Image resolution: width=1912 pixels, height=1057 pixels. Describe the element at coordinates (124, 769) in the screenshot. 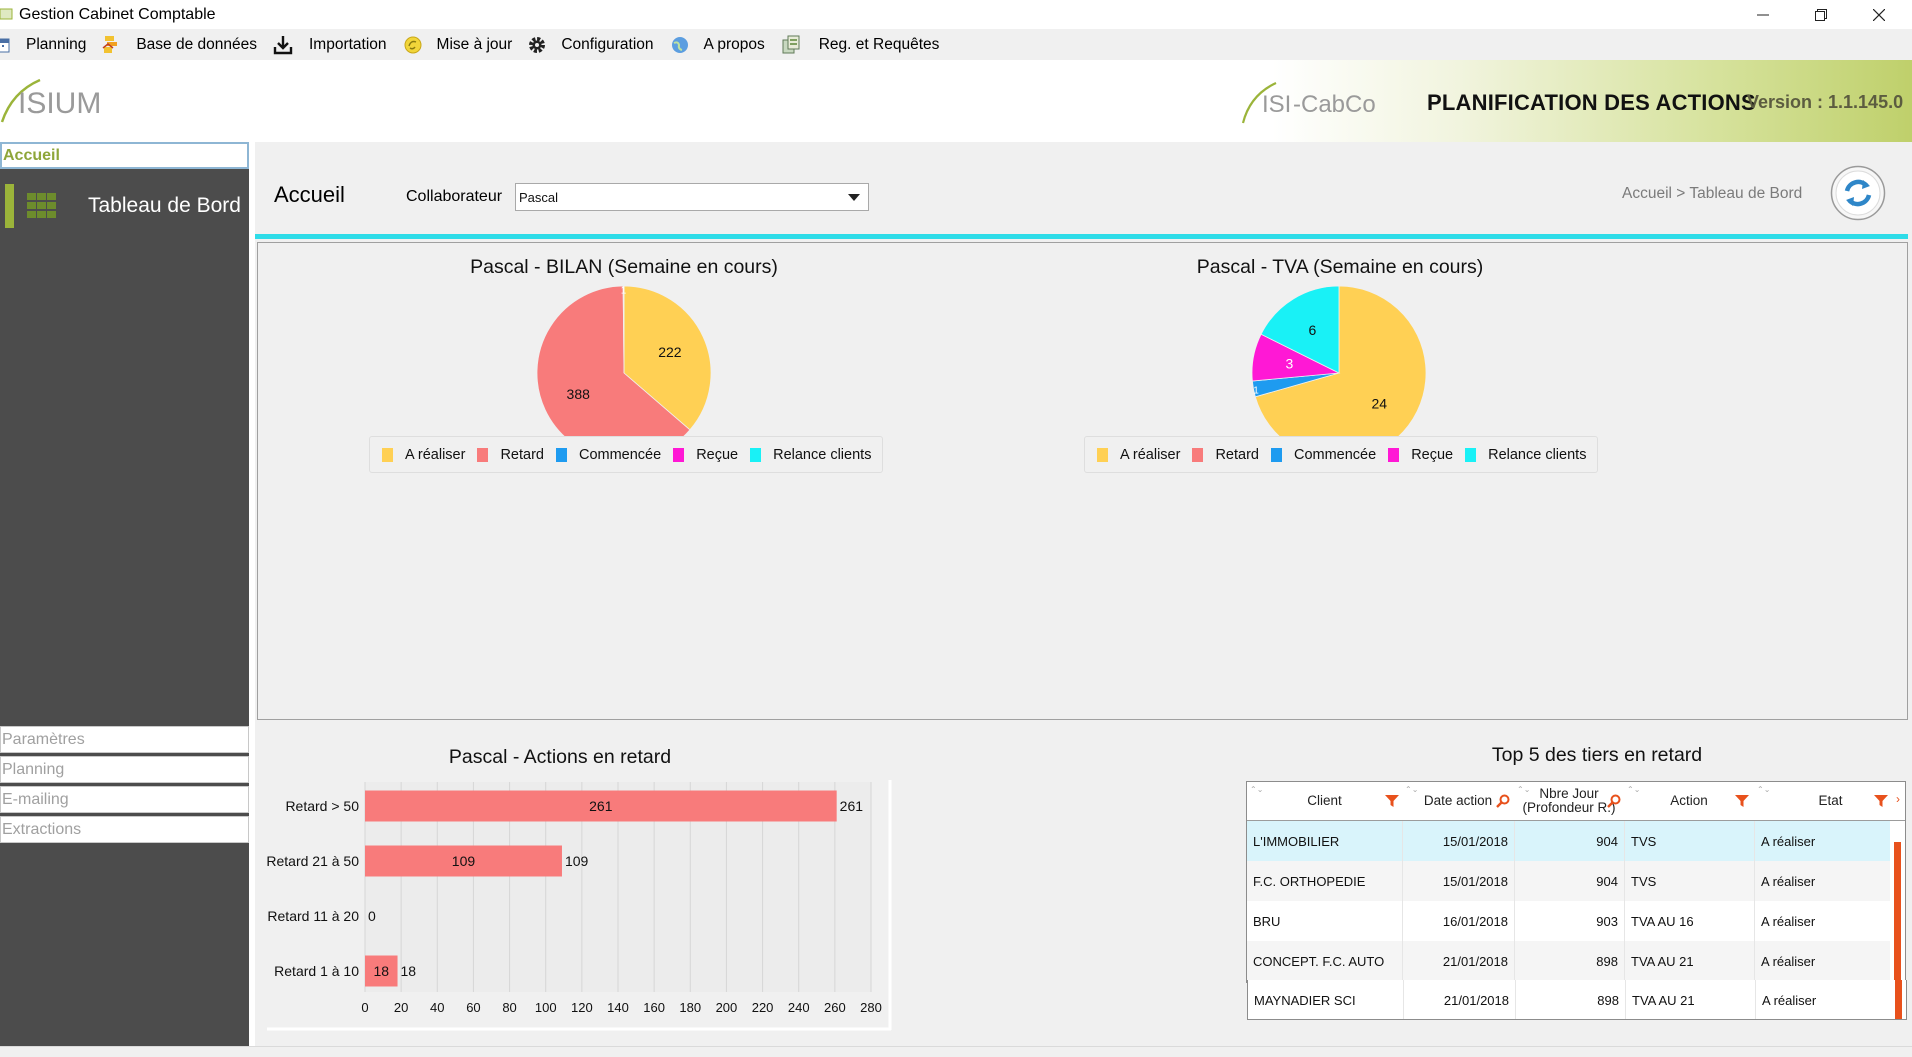

I see `sidebar-section-planning: Planning` at that location.